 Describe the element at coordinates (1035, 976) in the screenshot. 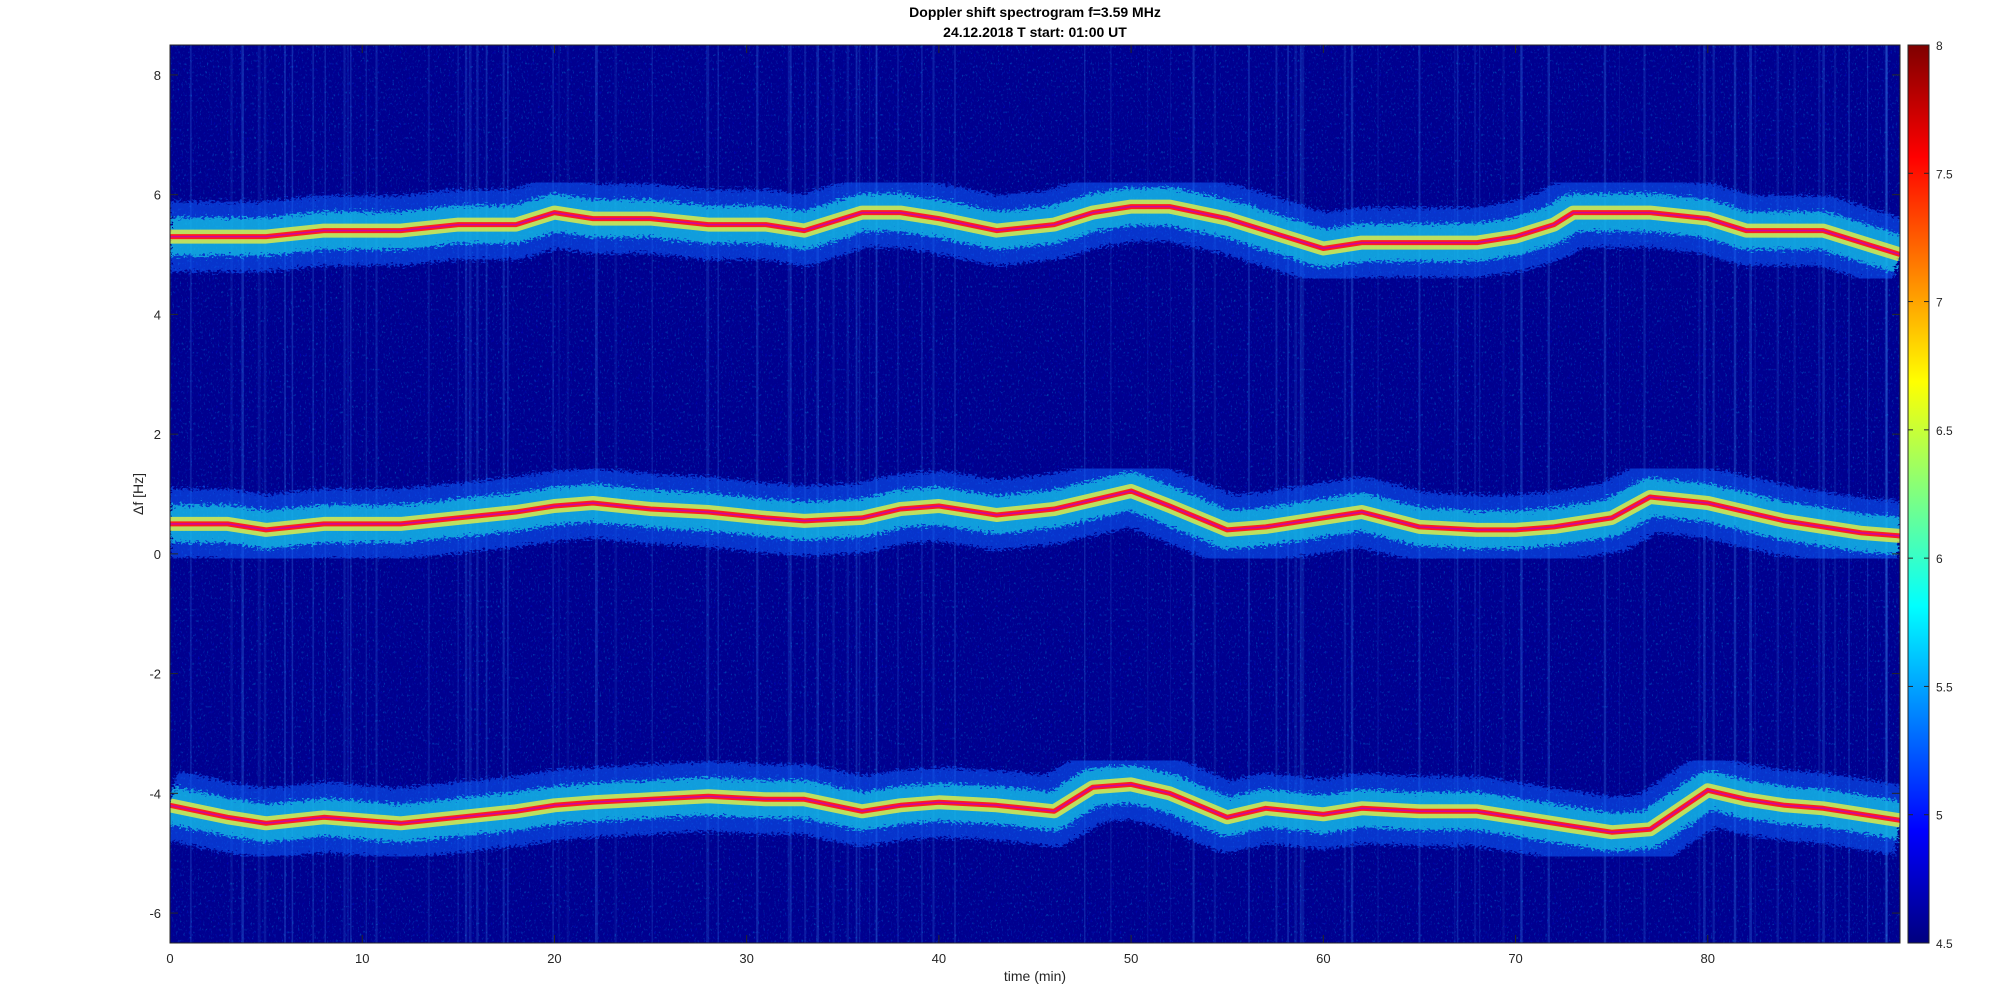

I see `x-axis-label: time (min)` at that location.